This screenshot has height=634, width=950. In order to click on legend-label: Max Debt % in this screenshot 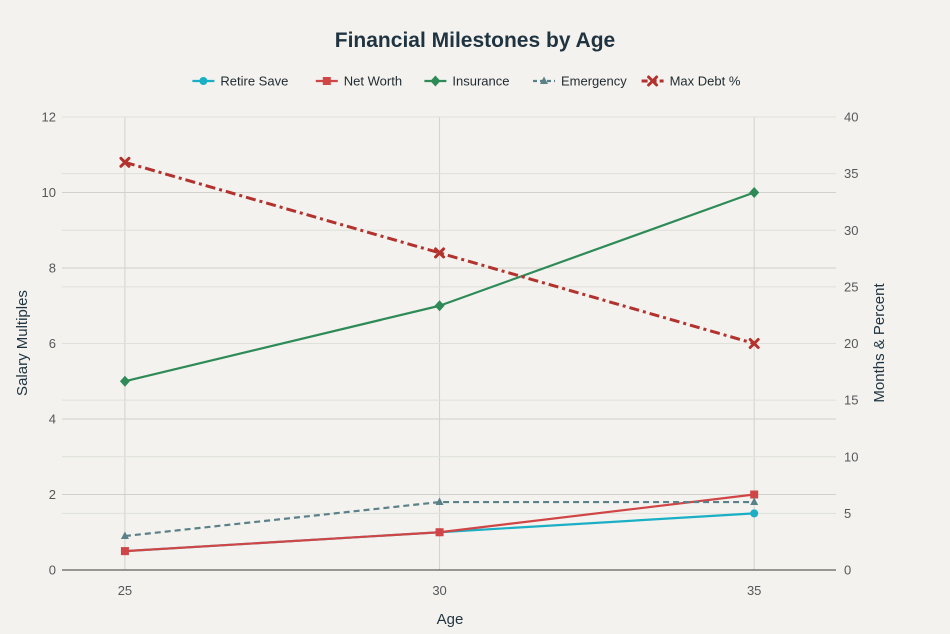, I will do `click(705, 81)`.